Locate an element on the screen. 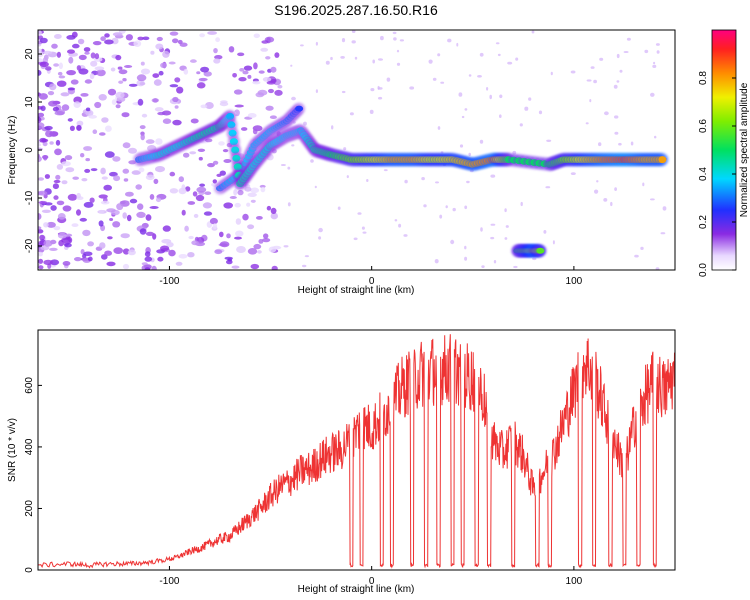 The height and width of the screenshot is (600, 750). spec-x-tick-label: 0 is located at coordinates (372, 281).